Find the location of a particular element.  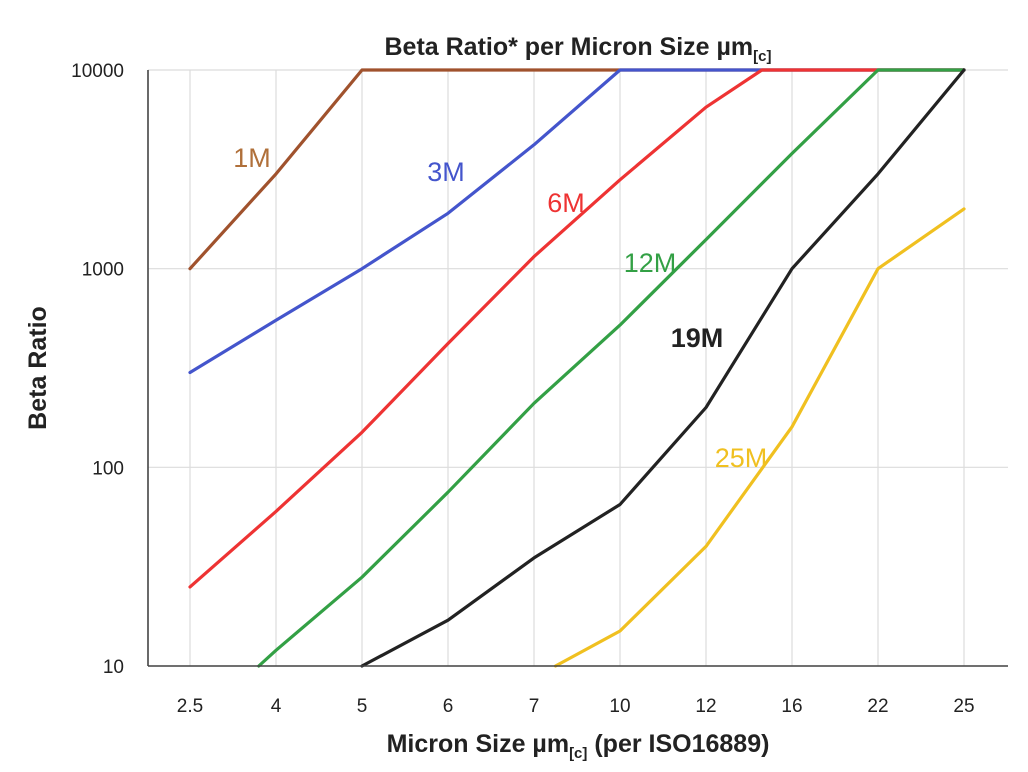

y-tick-label: 1000 is located at coordinates (103, 270).